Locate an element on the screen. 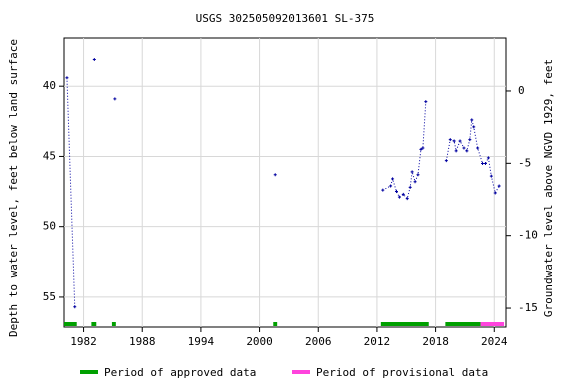  x-tick-label: 1982 is located at coordinates (83, 341).